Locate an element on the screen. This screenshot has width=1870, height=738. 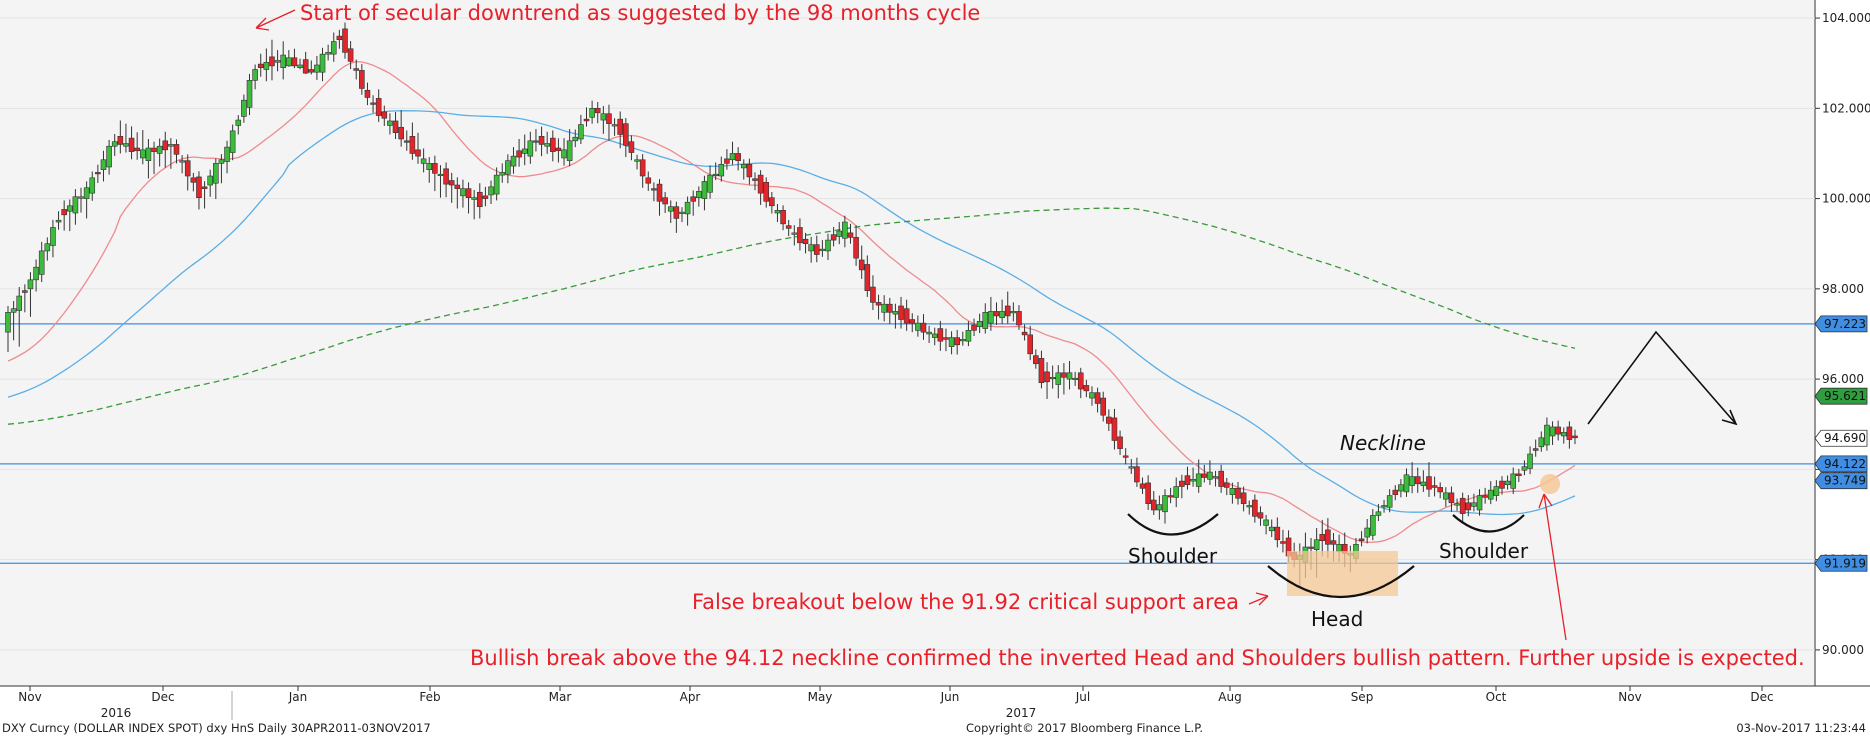
breakout-marker is located at coordinates (1550, 484).